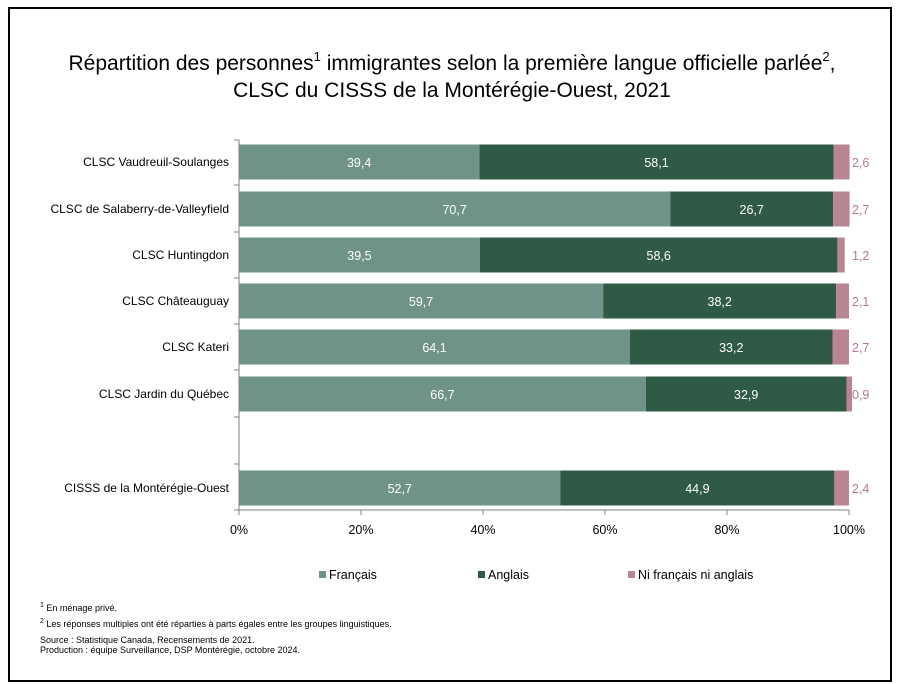  I want to click on category-label: CLSC Jardin du Québec, so click(164, 394).